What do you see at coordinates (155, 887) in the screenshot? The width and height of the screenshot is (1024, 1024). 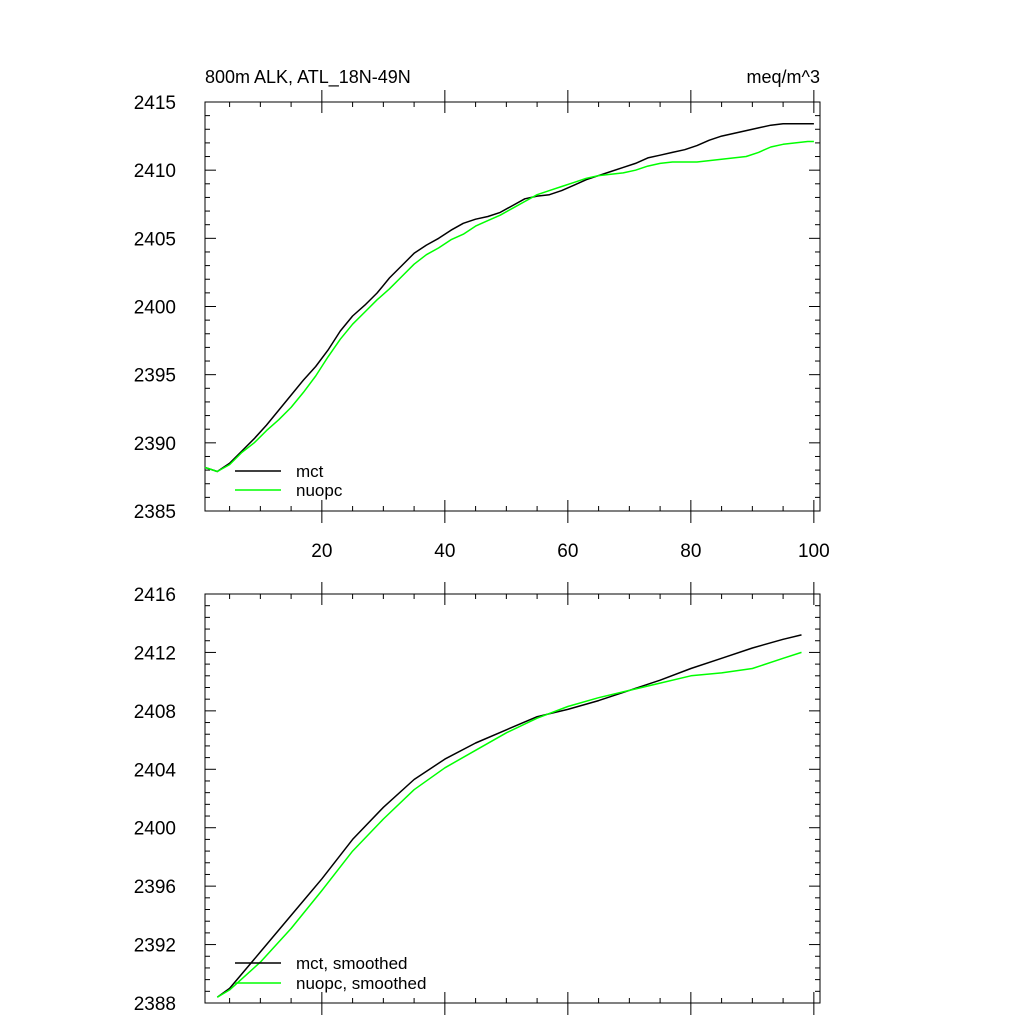 I see `bottom-ytick-label: 2396` at bounding box center [155, 887].